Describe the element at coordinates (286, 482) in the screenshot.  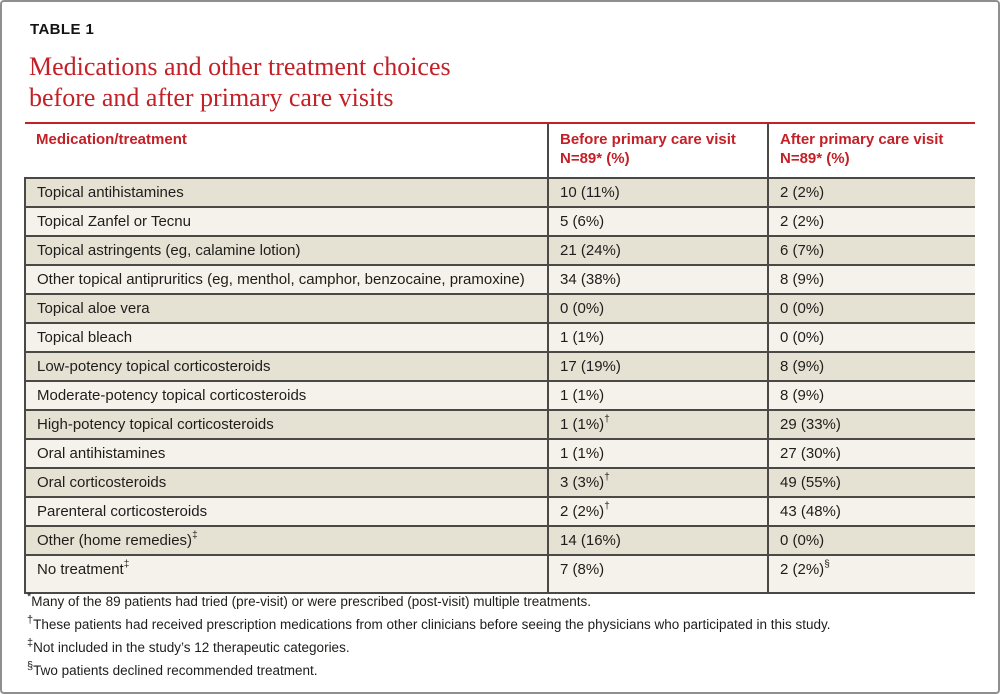
I see `cell-medication: Oral corticosteroids` at that location.